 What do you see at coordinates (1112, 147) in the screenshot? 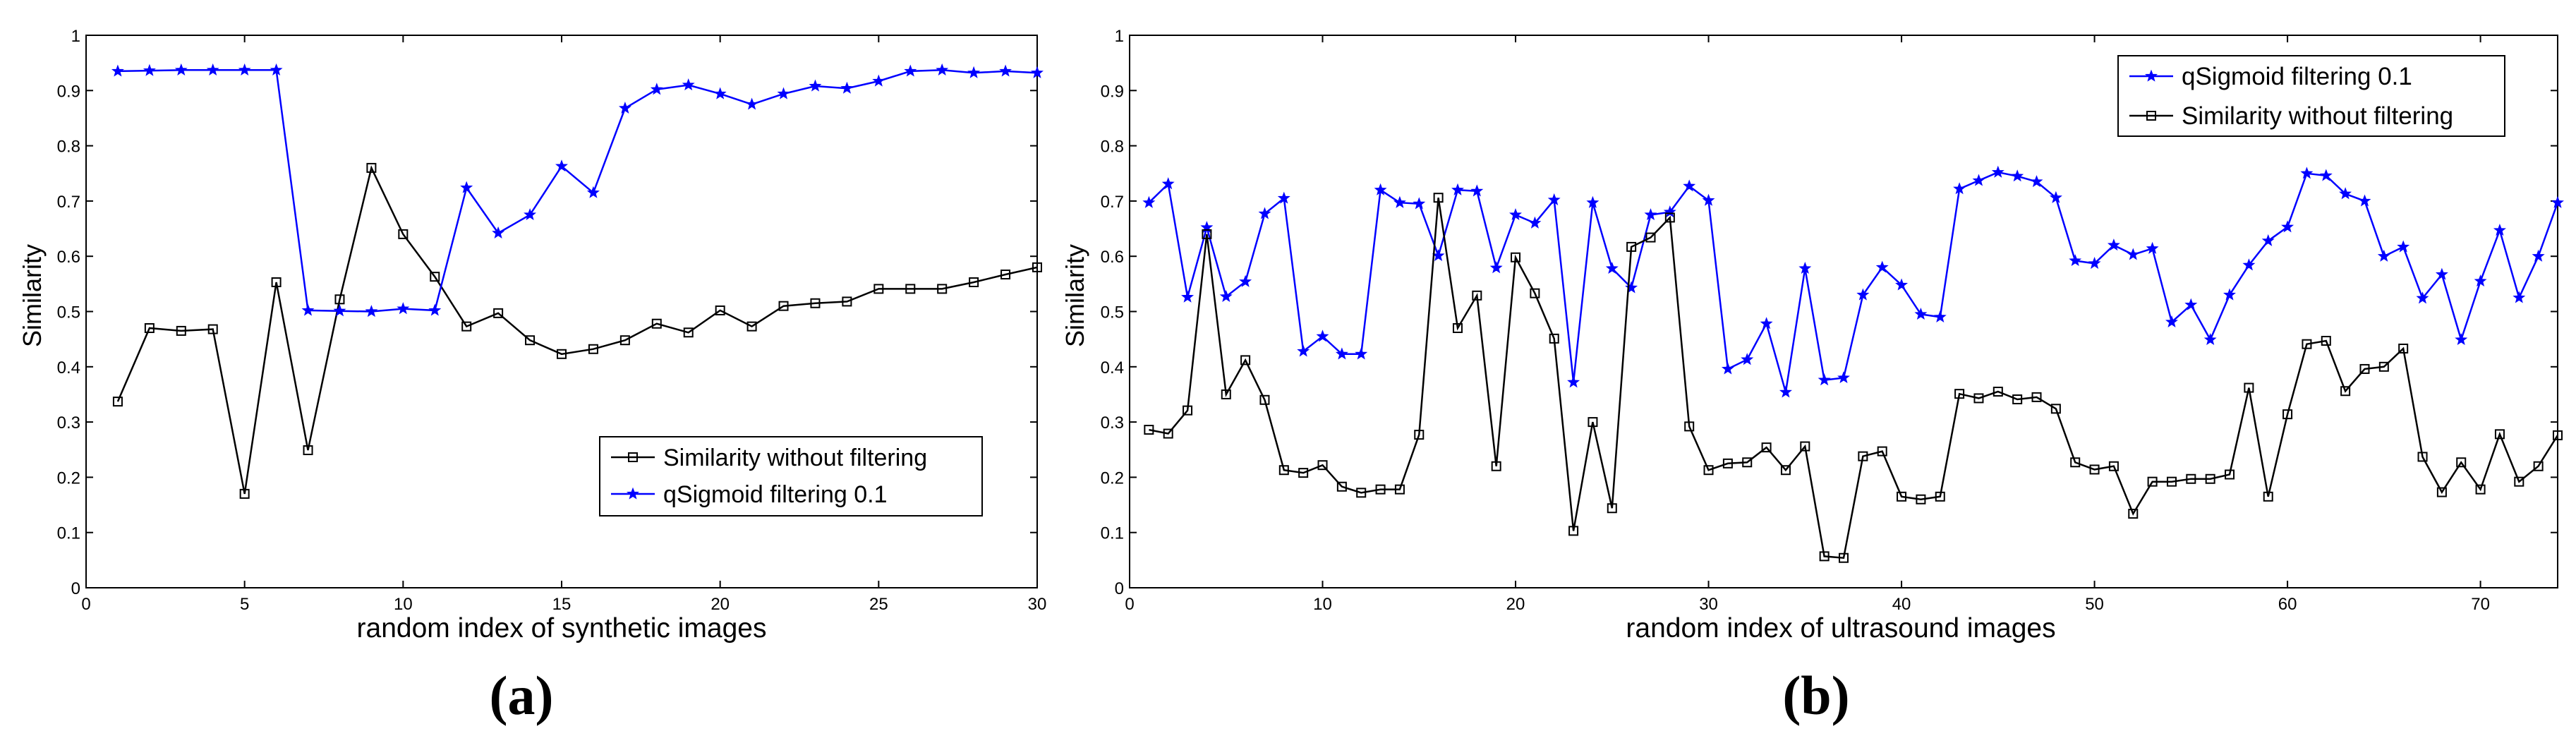
I see `y-tick-label: 0.8` at bounding box center [1112, 147].